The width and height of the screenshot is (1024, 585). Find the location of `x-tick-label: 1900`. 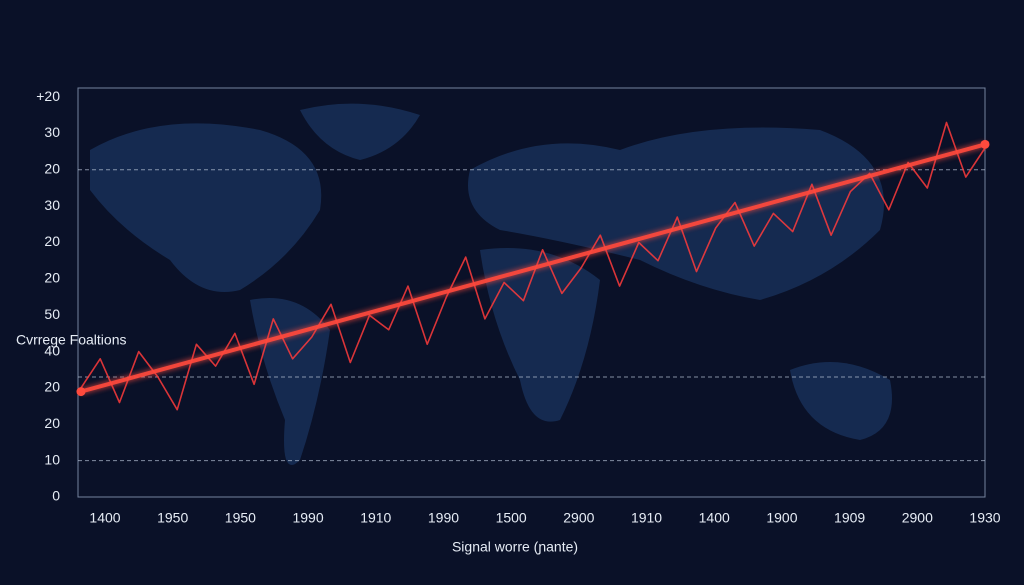

x-tick-label: 1900 is located at coordinates (781, 518).